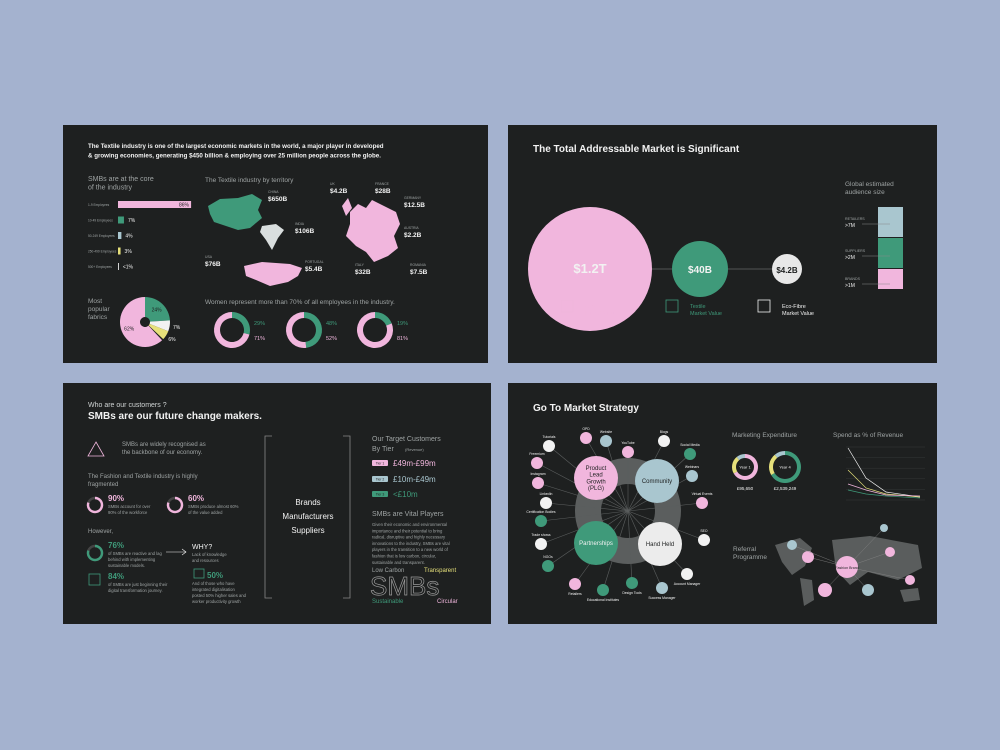  What do you see at coordinates (405, 494) in the screenshot?
I see `label: <£10m` at bounding box center [405, 494].